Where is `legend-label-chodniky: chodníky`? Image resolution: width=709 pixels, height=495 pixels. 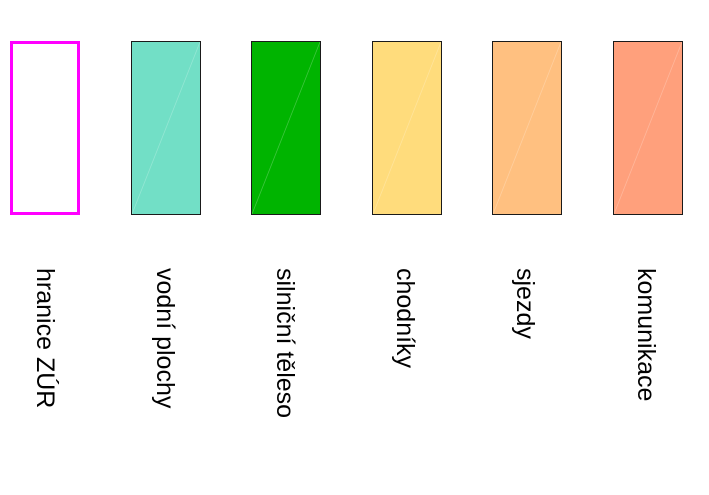
legend-label-chodniky: chodníky is located at coordinates (405, 318).